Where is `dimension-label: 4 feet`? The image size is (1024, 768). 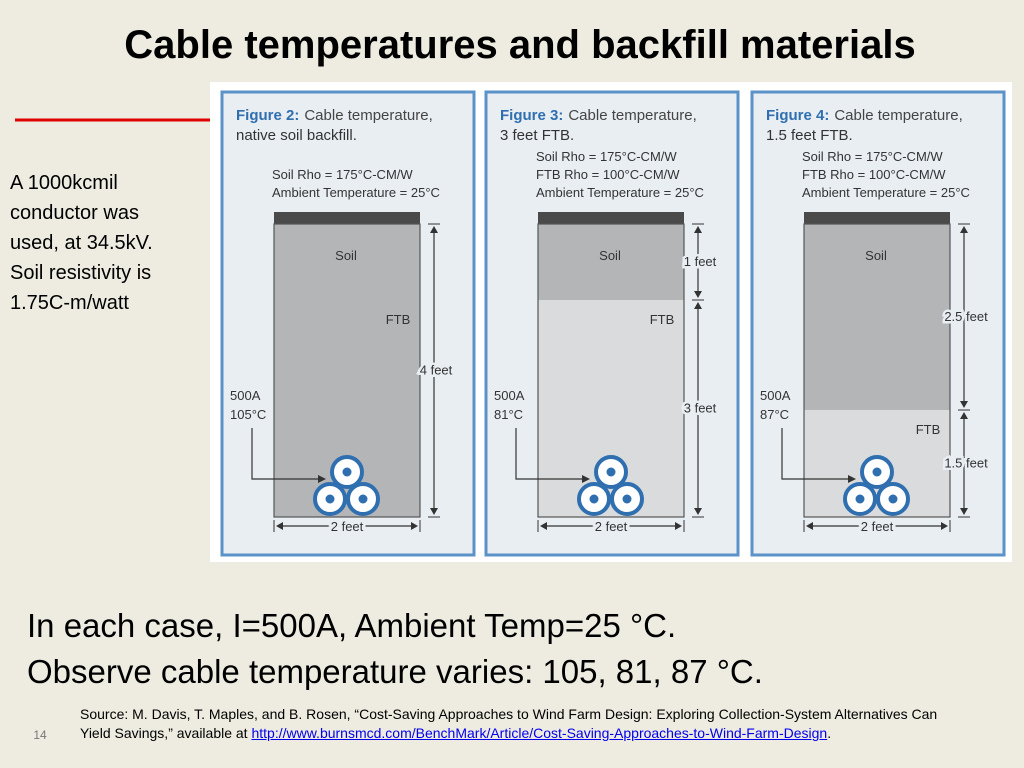 dimension-label: 4 feet is located at coordinates (436, 370).